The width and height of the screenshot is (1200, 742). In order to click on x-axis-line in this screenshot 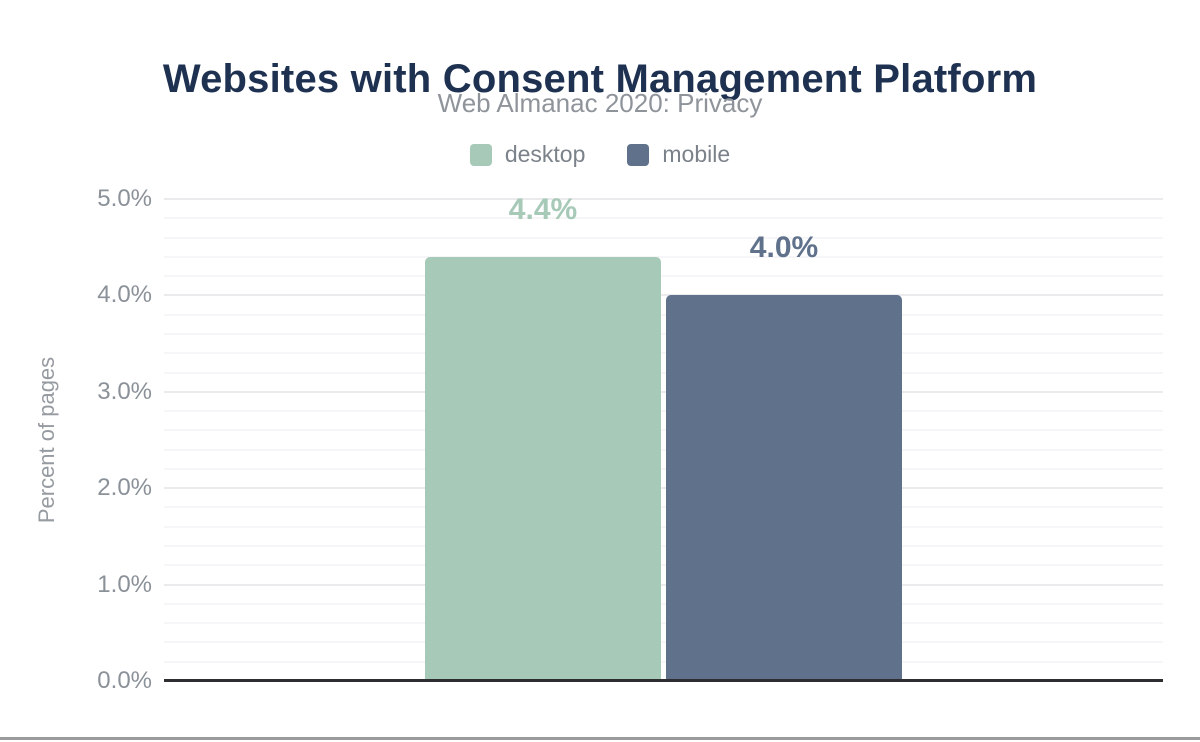, I will do `click(663, 680)`.